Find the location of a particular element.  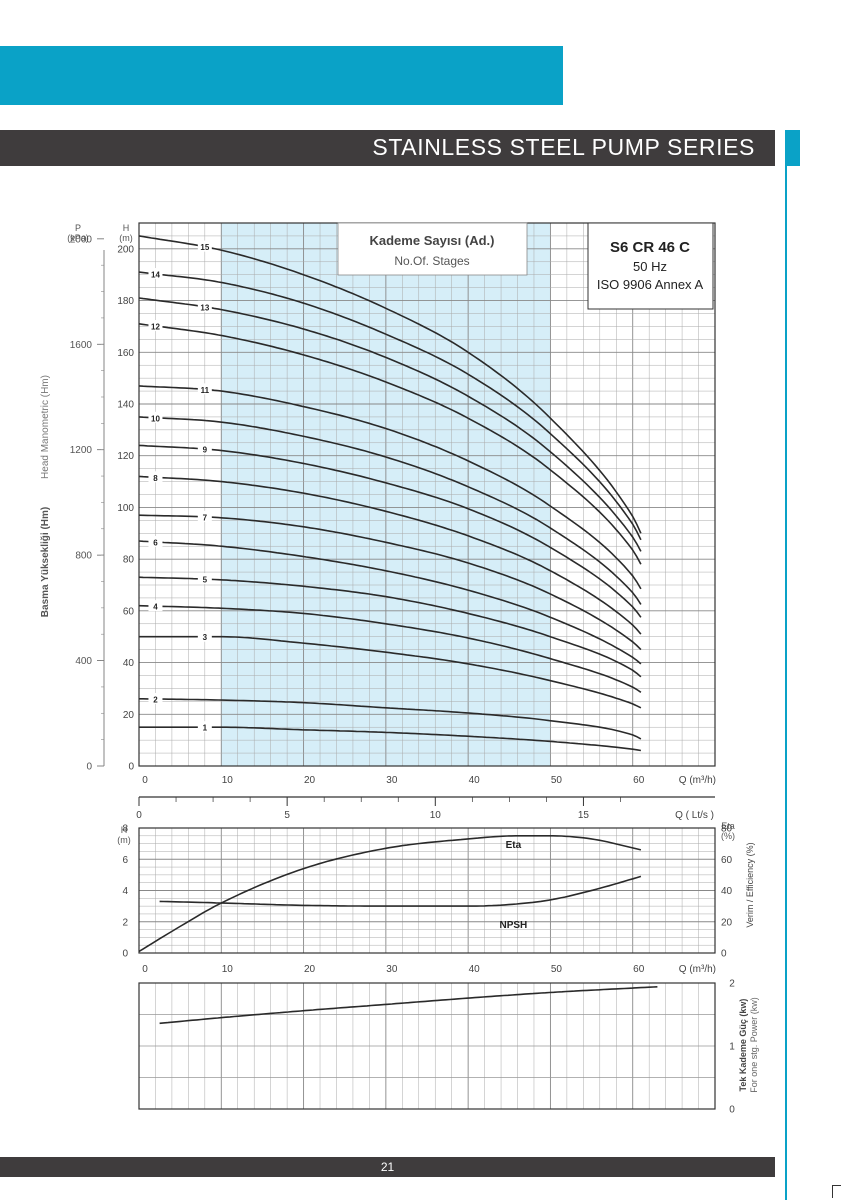

h-axis-tick-label: 20 is located at coordinates (129, 715).